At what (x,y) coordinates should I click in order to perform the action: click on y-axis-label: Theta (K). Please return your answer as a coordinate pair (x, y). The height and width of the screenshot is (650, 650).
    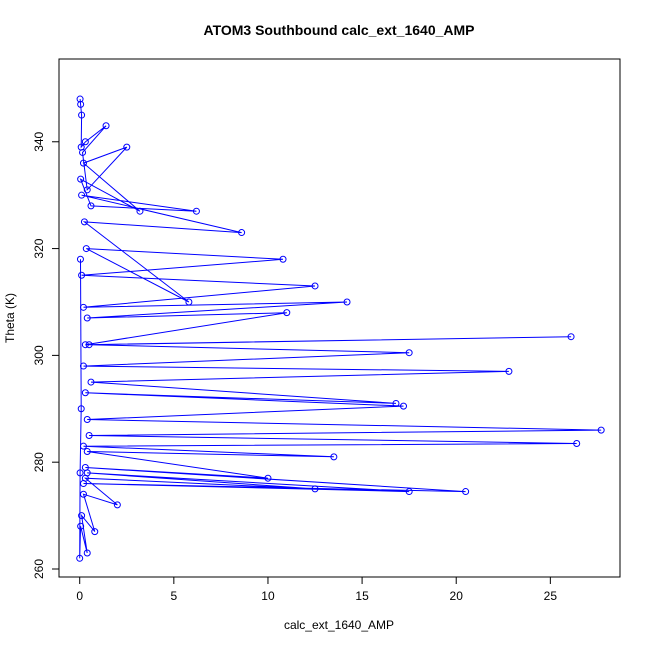
    Looking at the image, I should click on (10, 318).